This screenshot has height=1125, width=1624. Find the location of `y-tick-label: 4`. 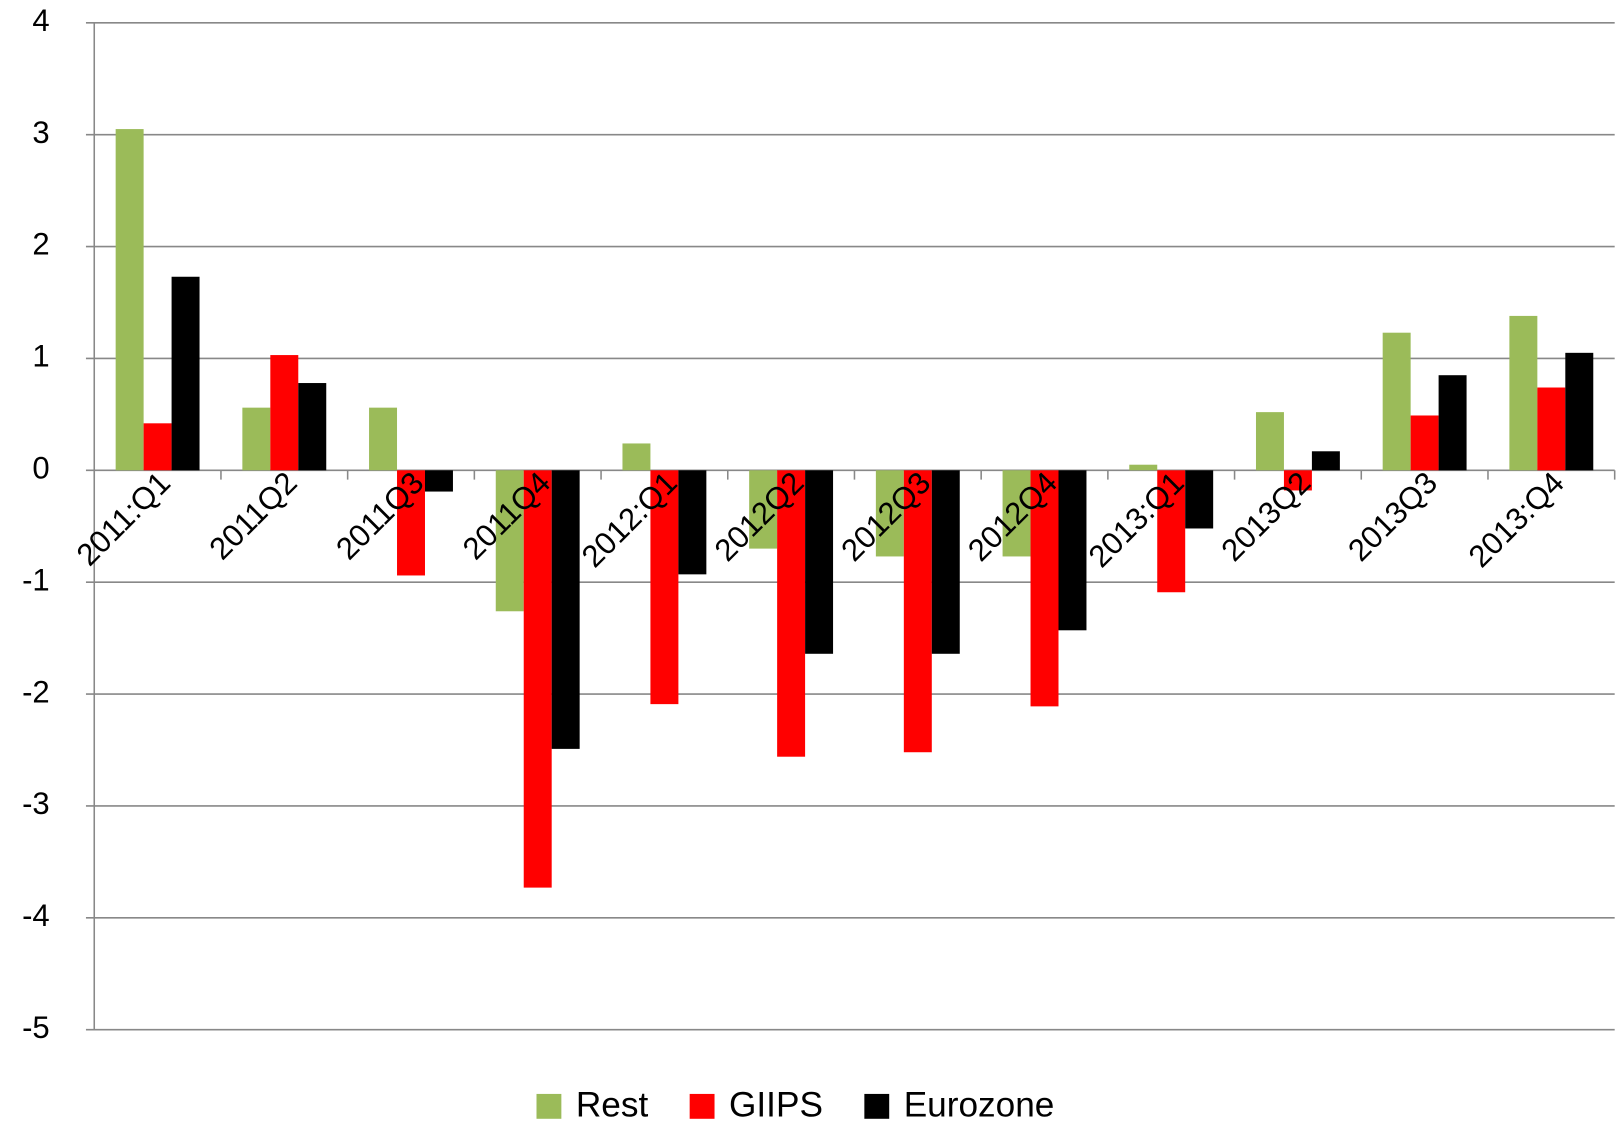

y-tick-label: 4 is located at coordinates (40, 20).